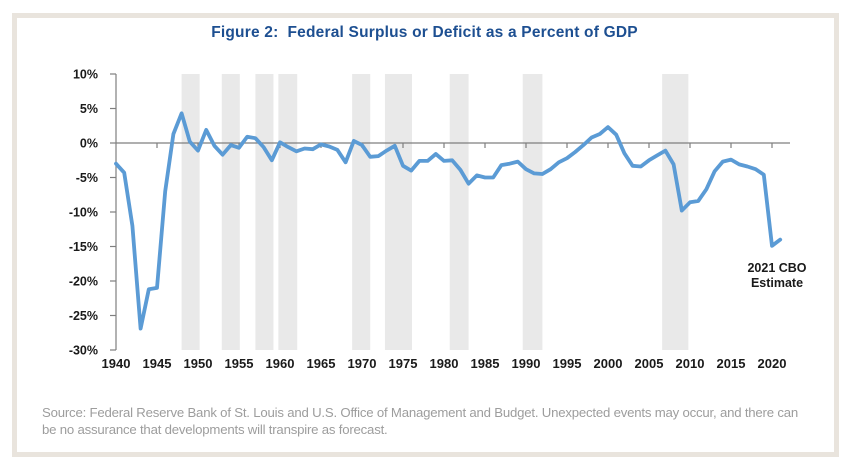  Describe the element at coordinates (777, 268) in the screenshot. I see `annotation-line-1: 2021 CBO` at that location.